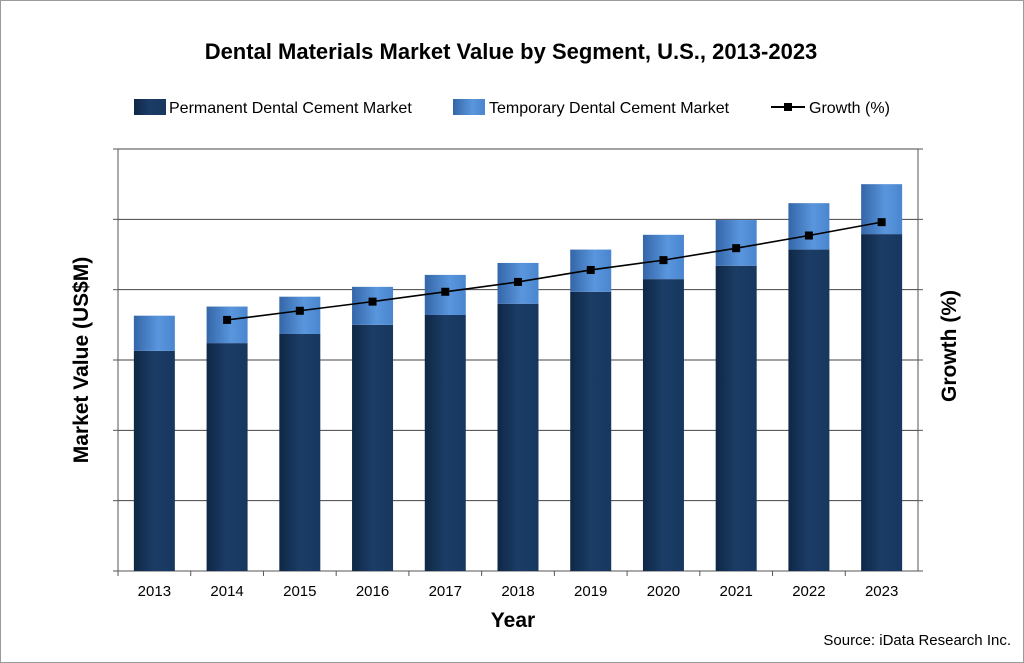 The height and width of the screenshot is (663, 1024). Describe the element at coordinates (735, 591) in the screenshot. I see `x-tick-label: 2021` at that location.